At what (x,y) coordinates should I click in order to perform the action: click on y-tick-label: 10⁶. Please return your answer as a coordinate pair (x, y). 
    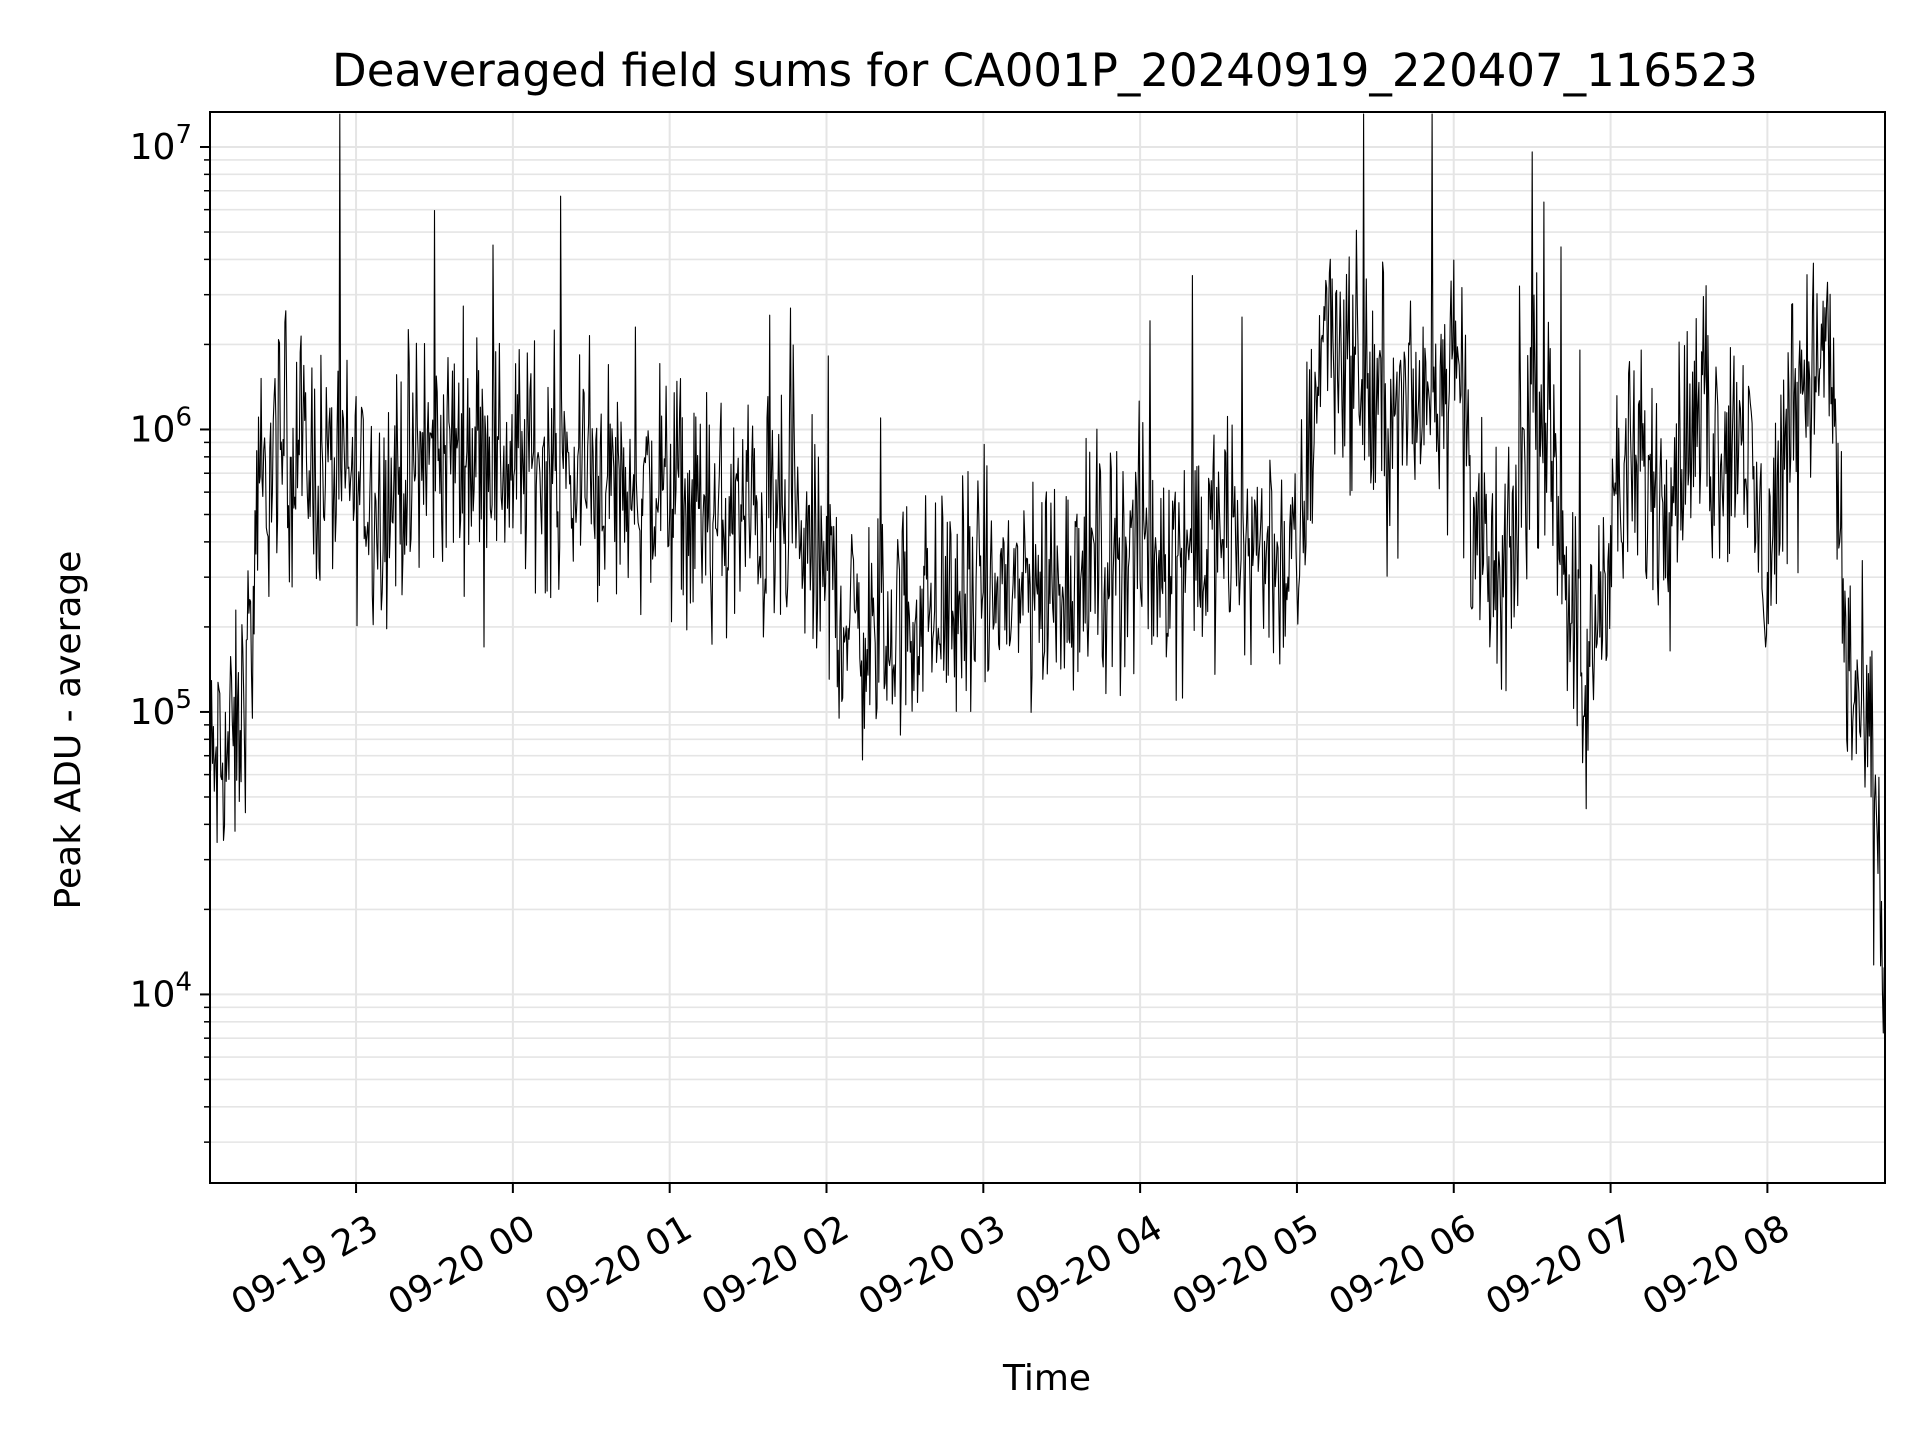
    Looking at the image, I should click on (161, 426).